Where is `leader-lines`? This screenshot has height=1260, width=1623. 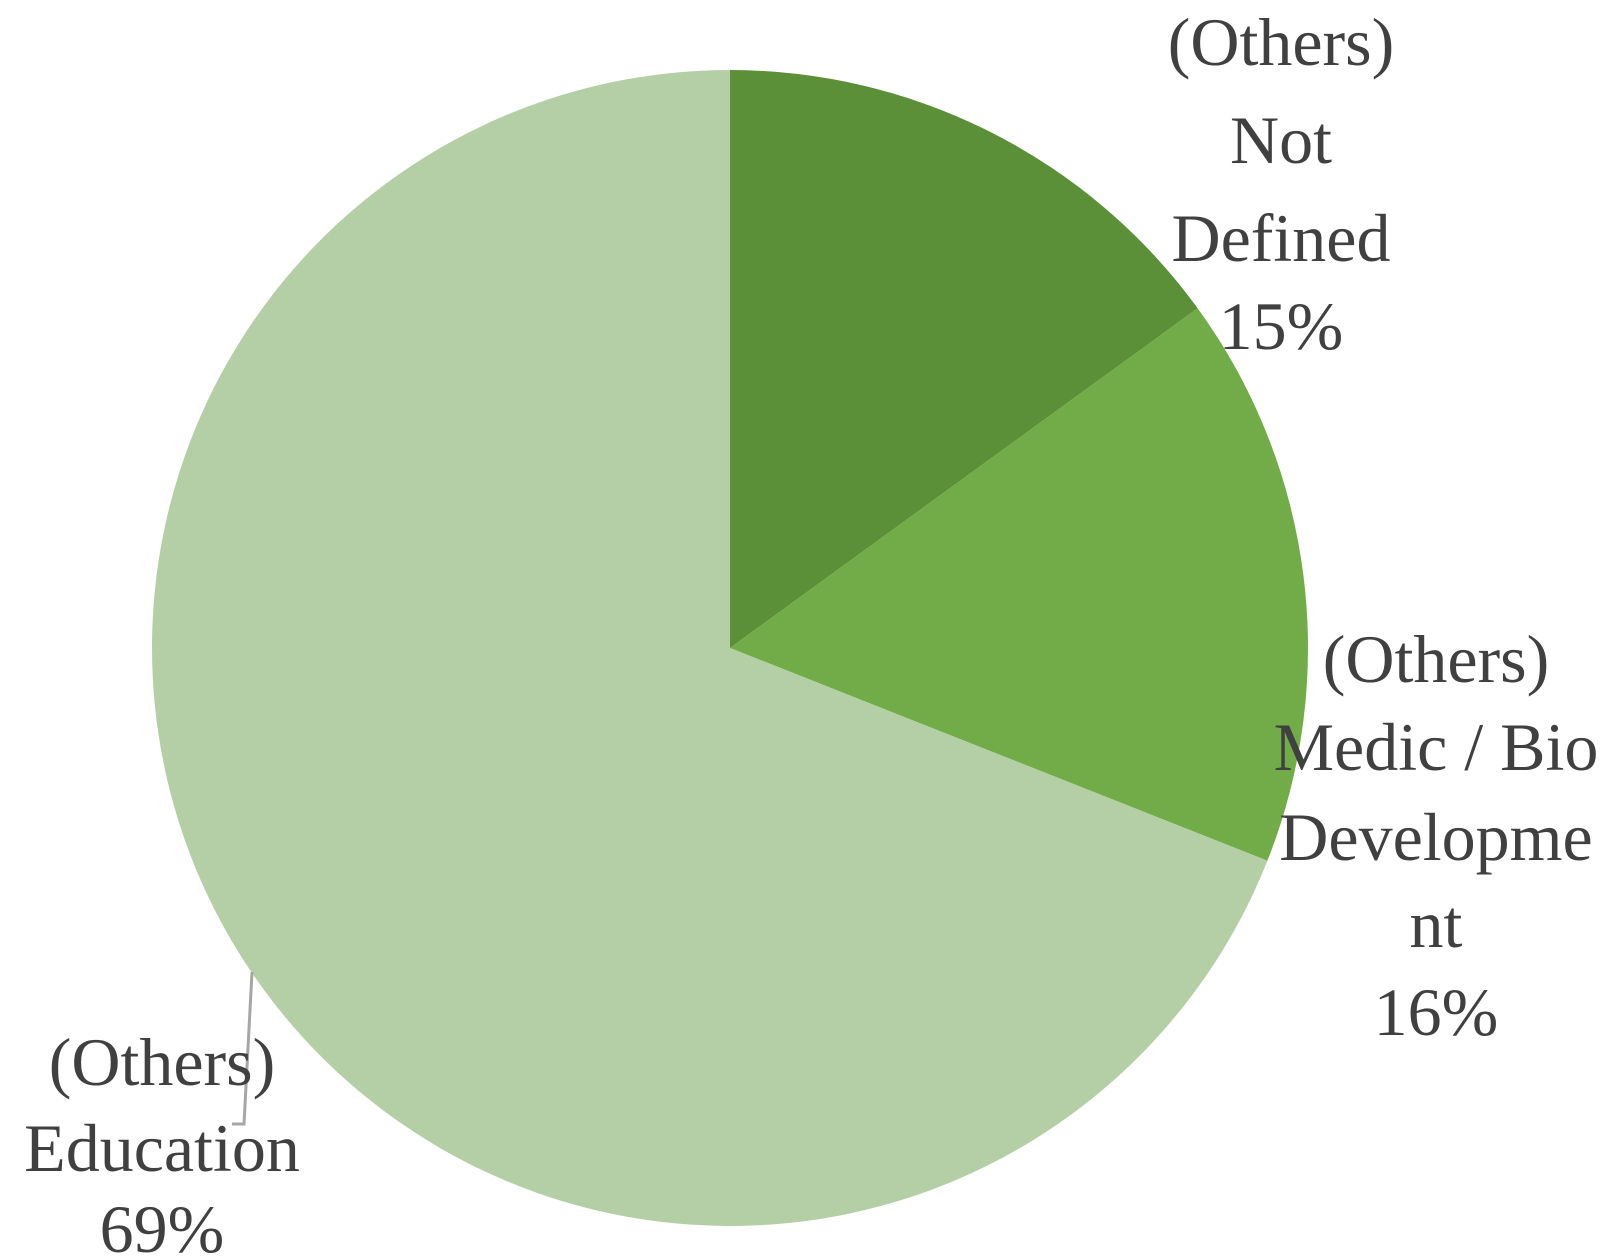
leader-lines is located at coordinates (243, 1048).